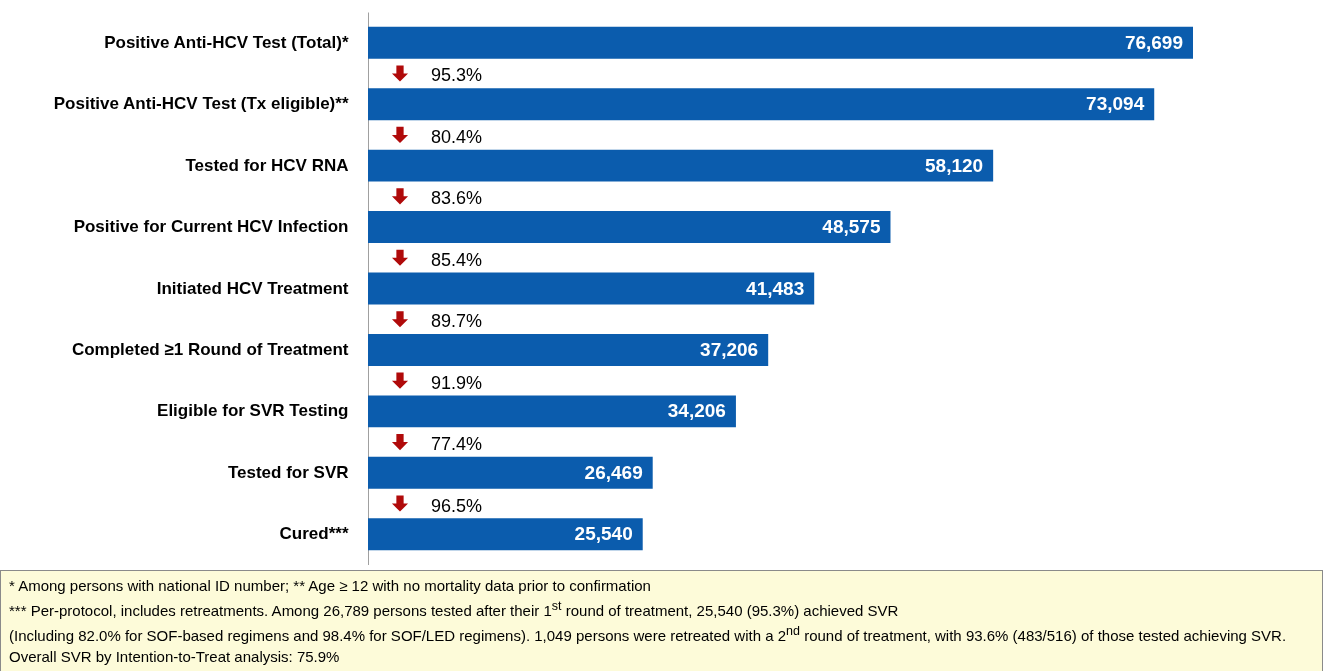 Image resolution: width=1323 pixels, height=671 pixels. I want to click on data-label: 26,469, so click(613, 472).